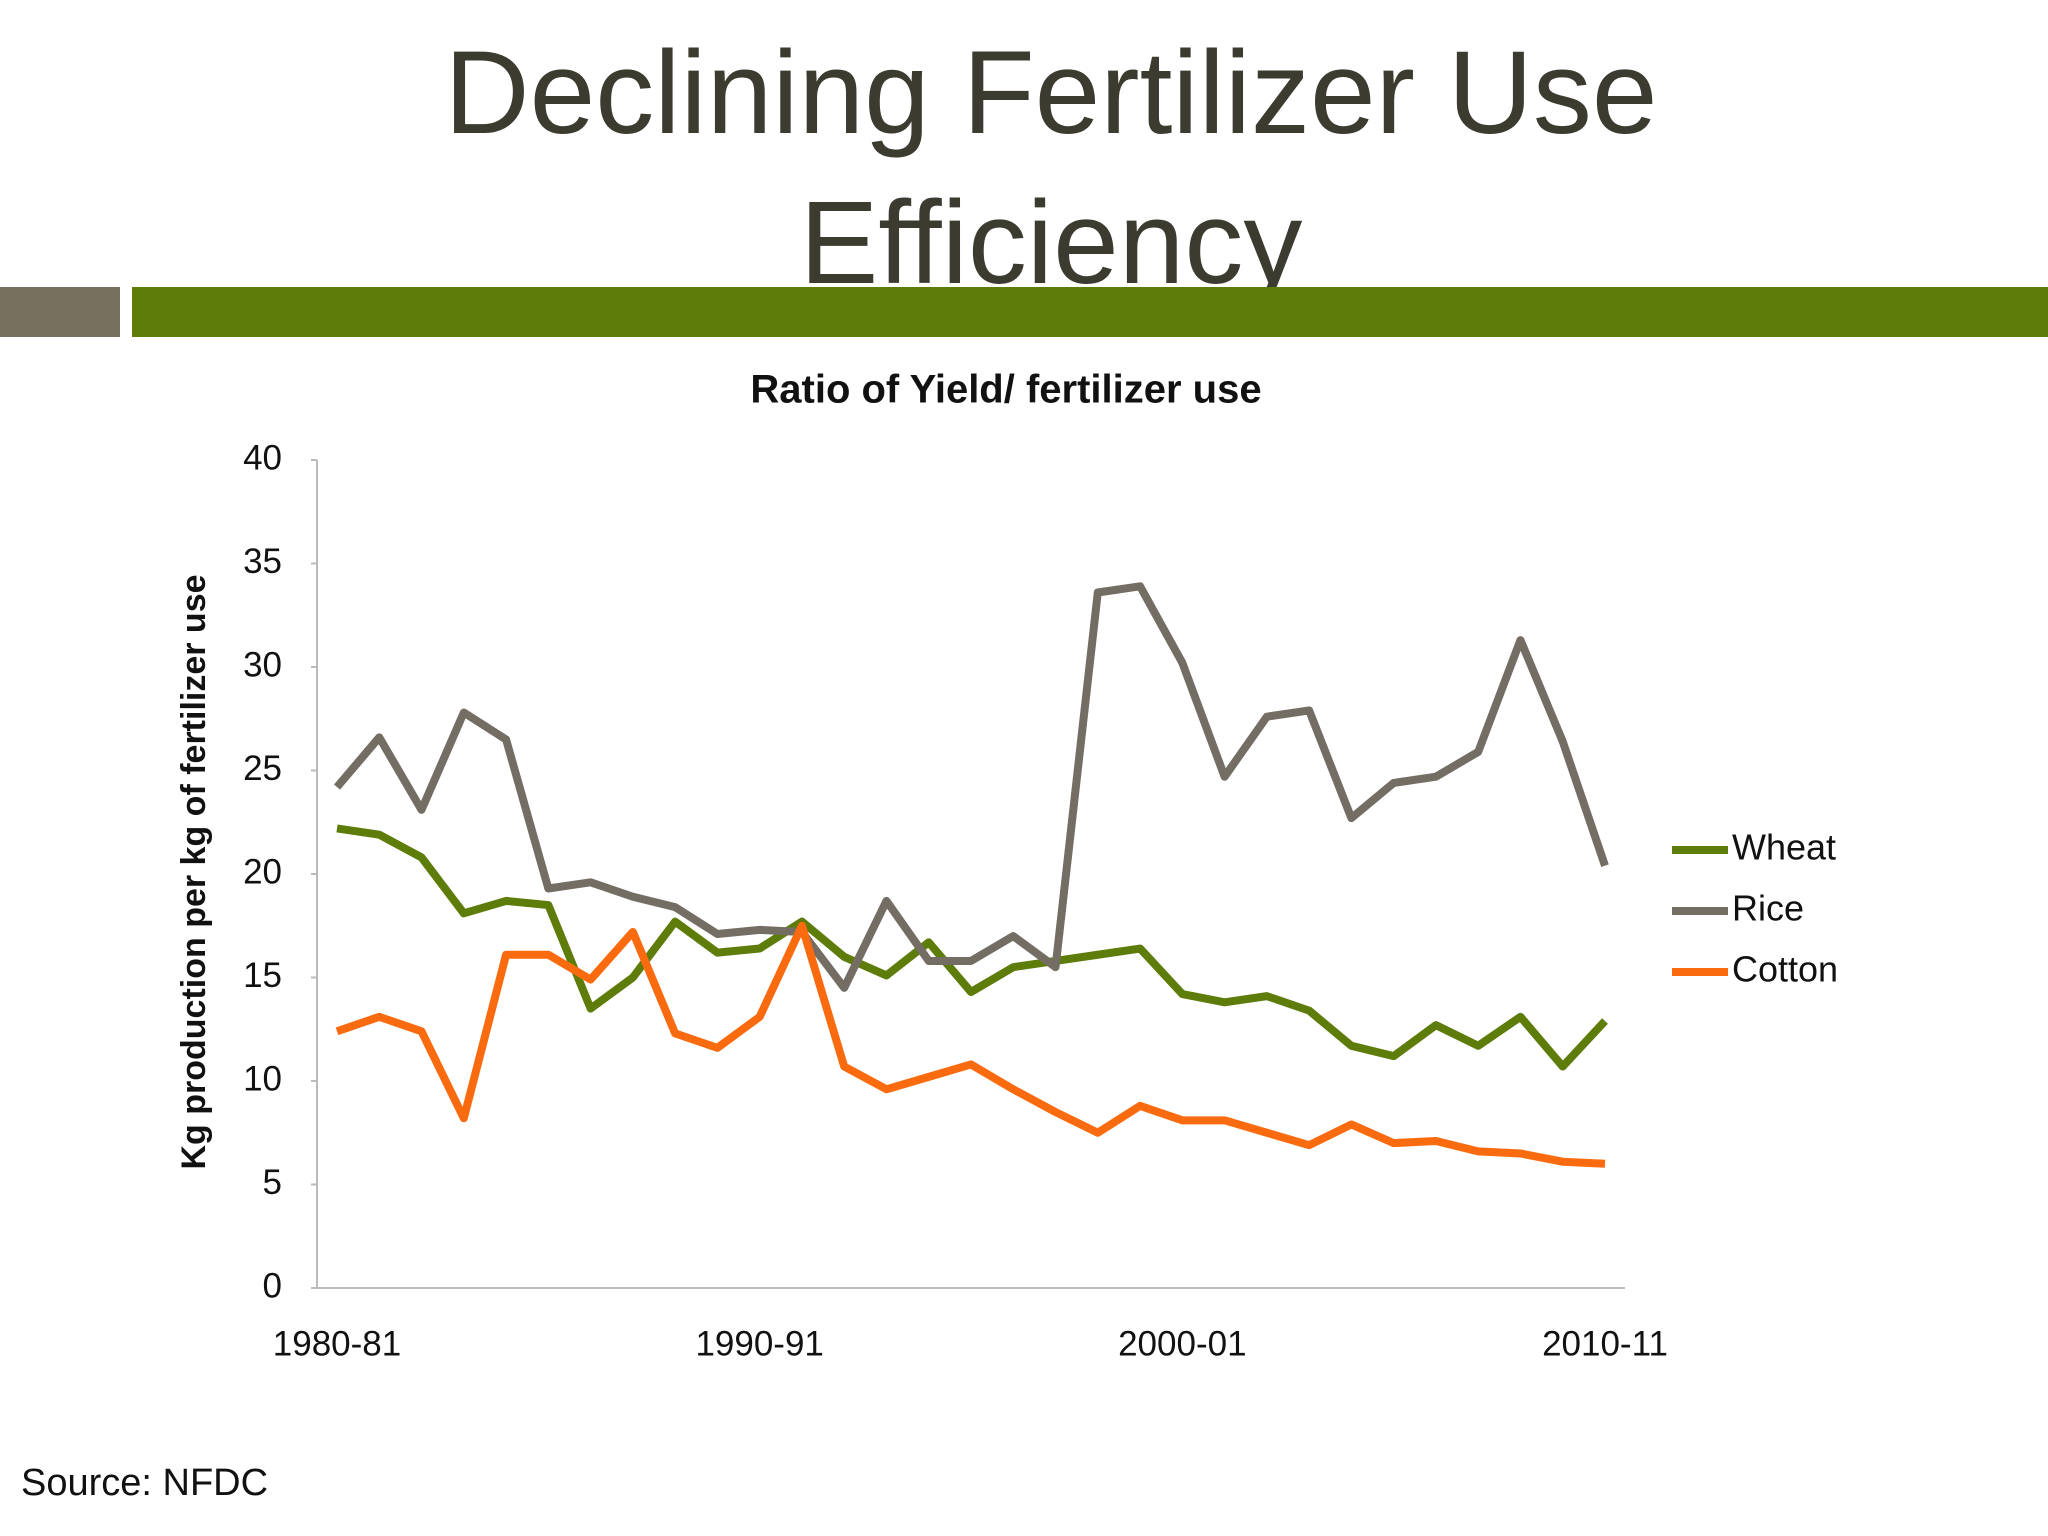 This screenshot has width=2048, height=1536. Describe the element at coordinates (262, 768) in the screenshot. I see `y-tick-label: 25` at that location.